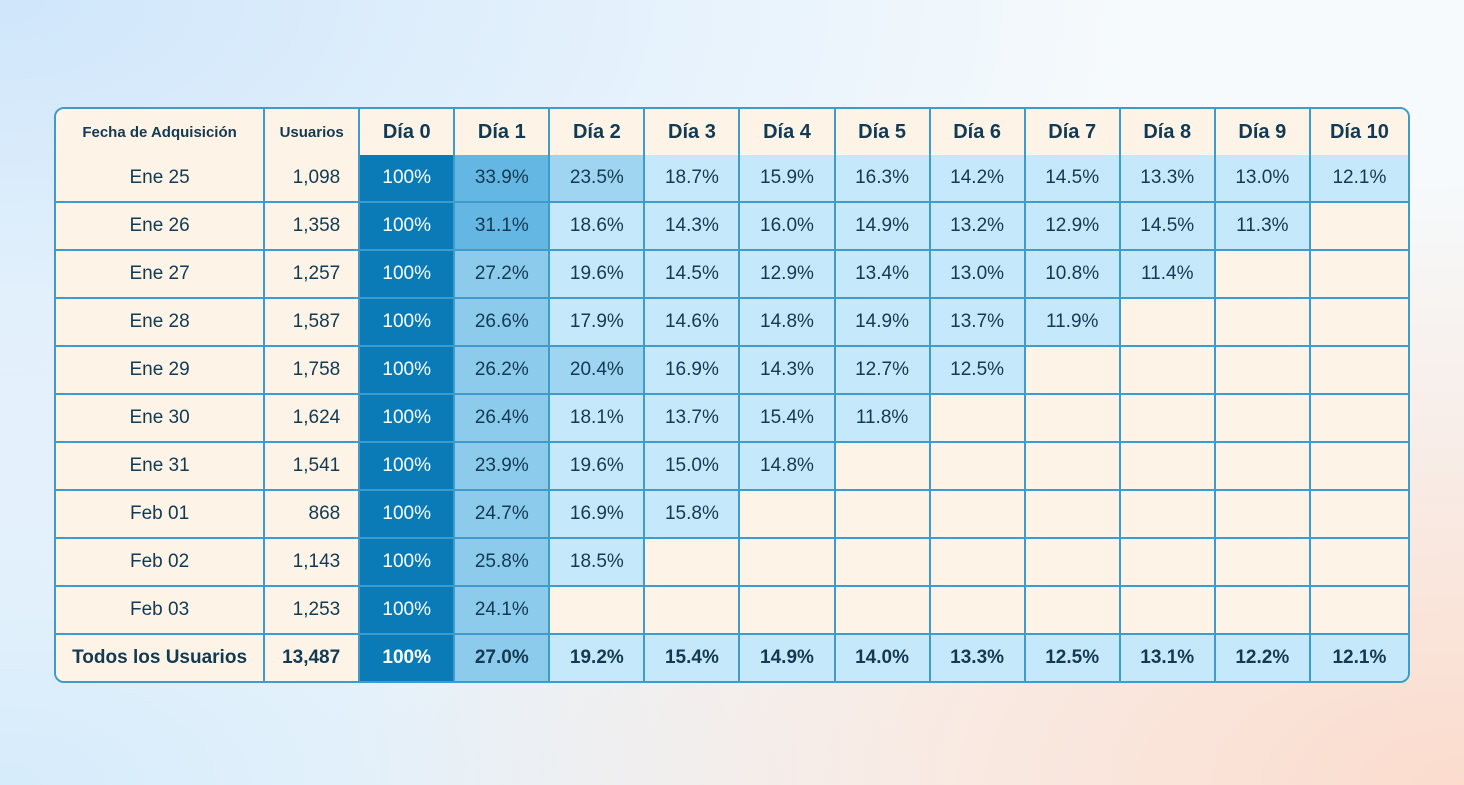  Describe the element at coordinates (788, 371) in the screenshot. I see `retention-cell-day-4: 14.3%` at that location.